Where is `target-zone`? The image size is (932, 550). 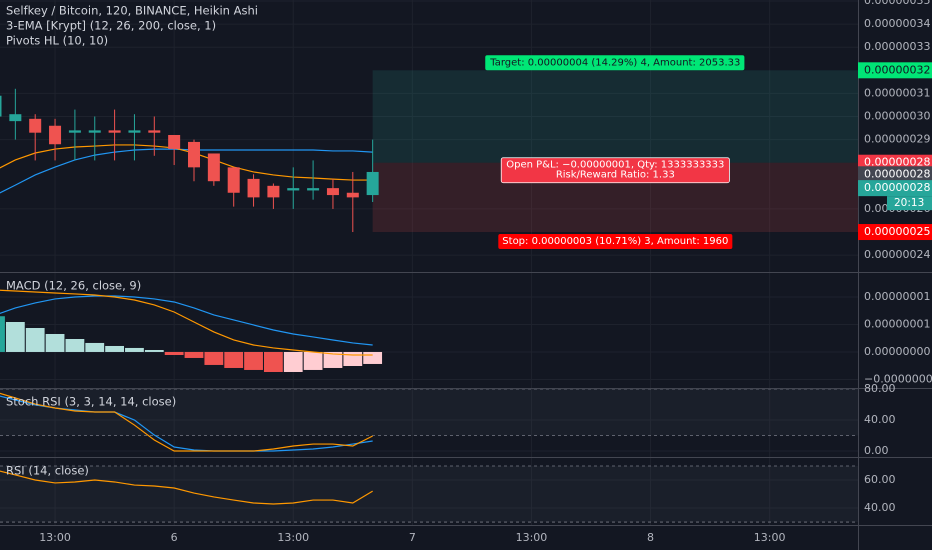
target-zone is located at coordinates (615, 116).